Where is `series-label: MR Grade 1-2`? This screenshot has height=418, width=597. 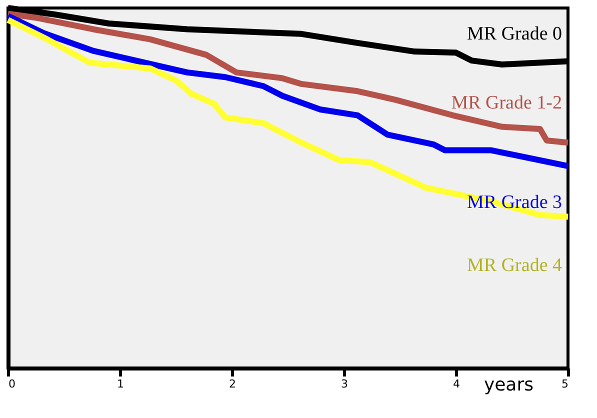 series-label: MR Grade 1-2 is located at coordinates (506, 103).